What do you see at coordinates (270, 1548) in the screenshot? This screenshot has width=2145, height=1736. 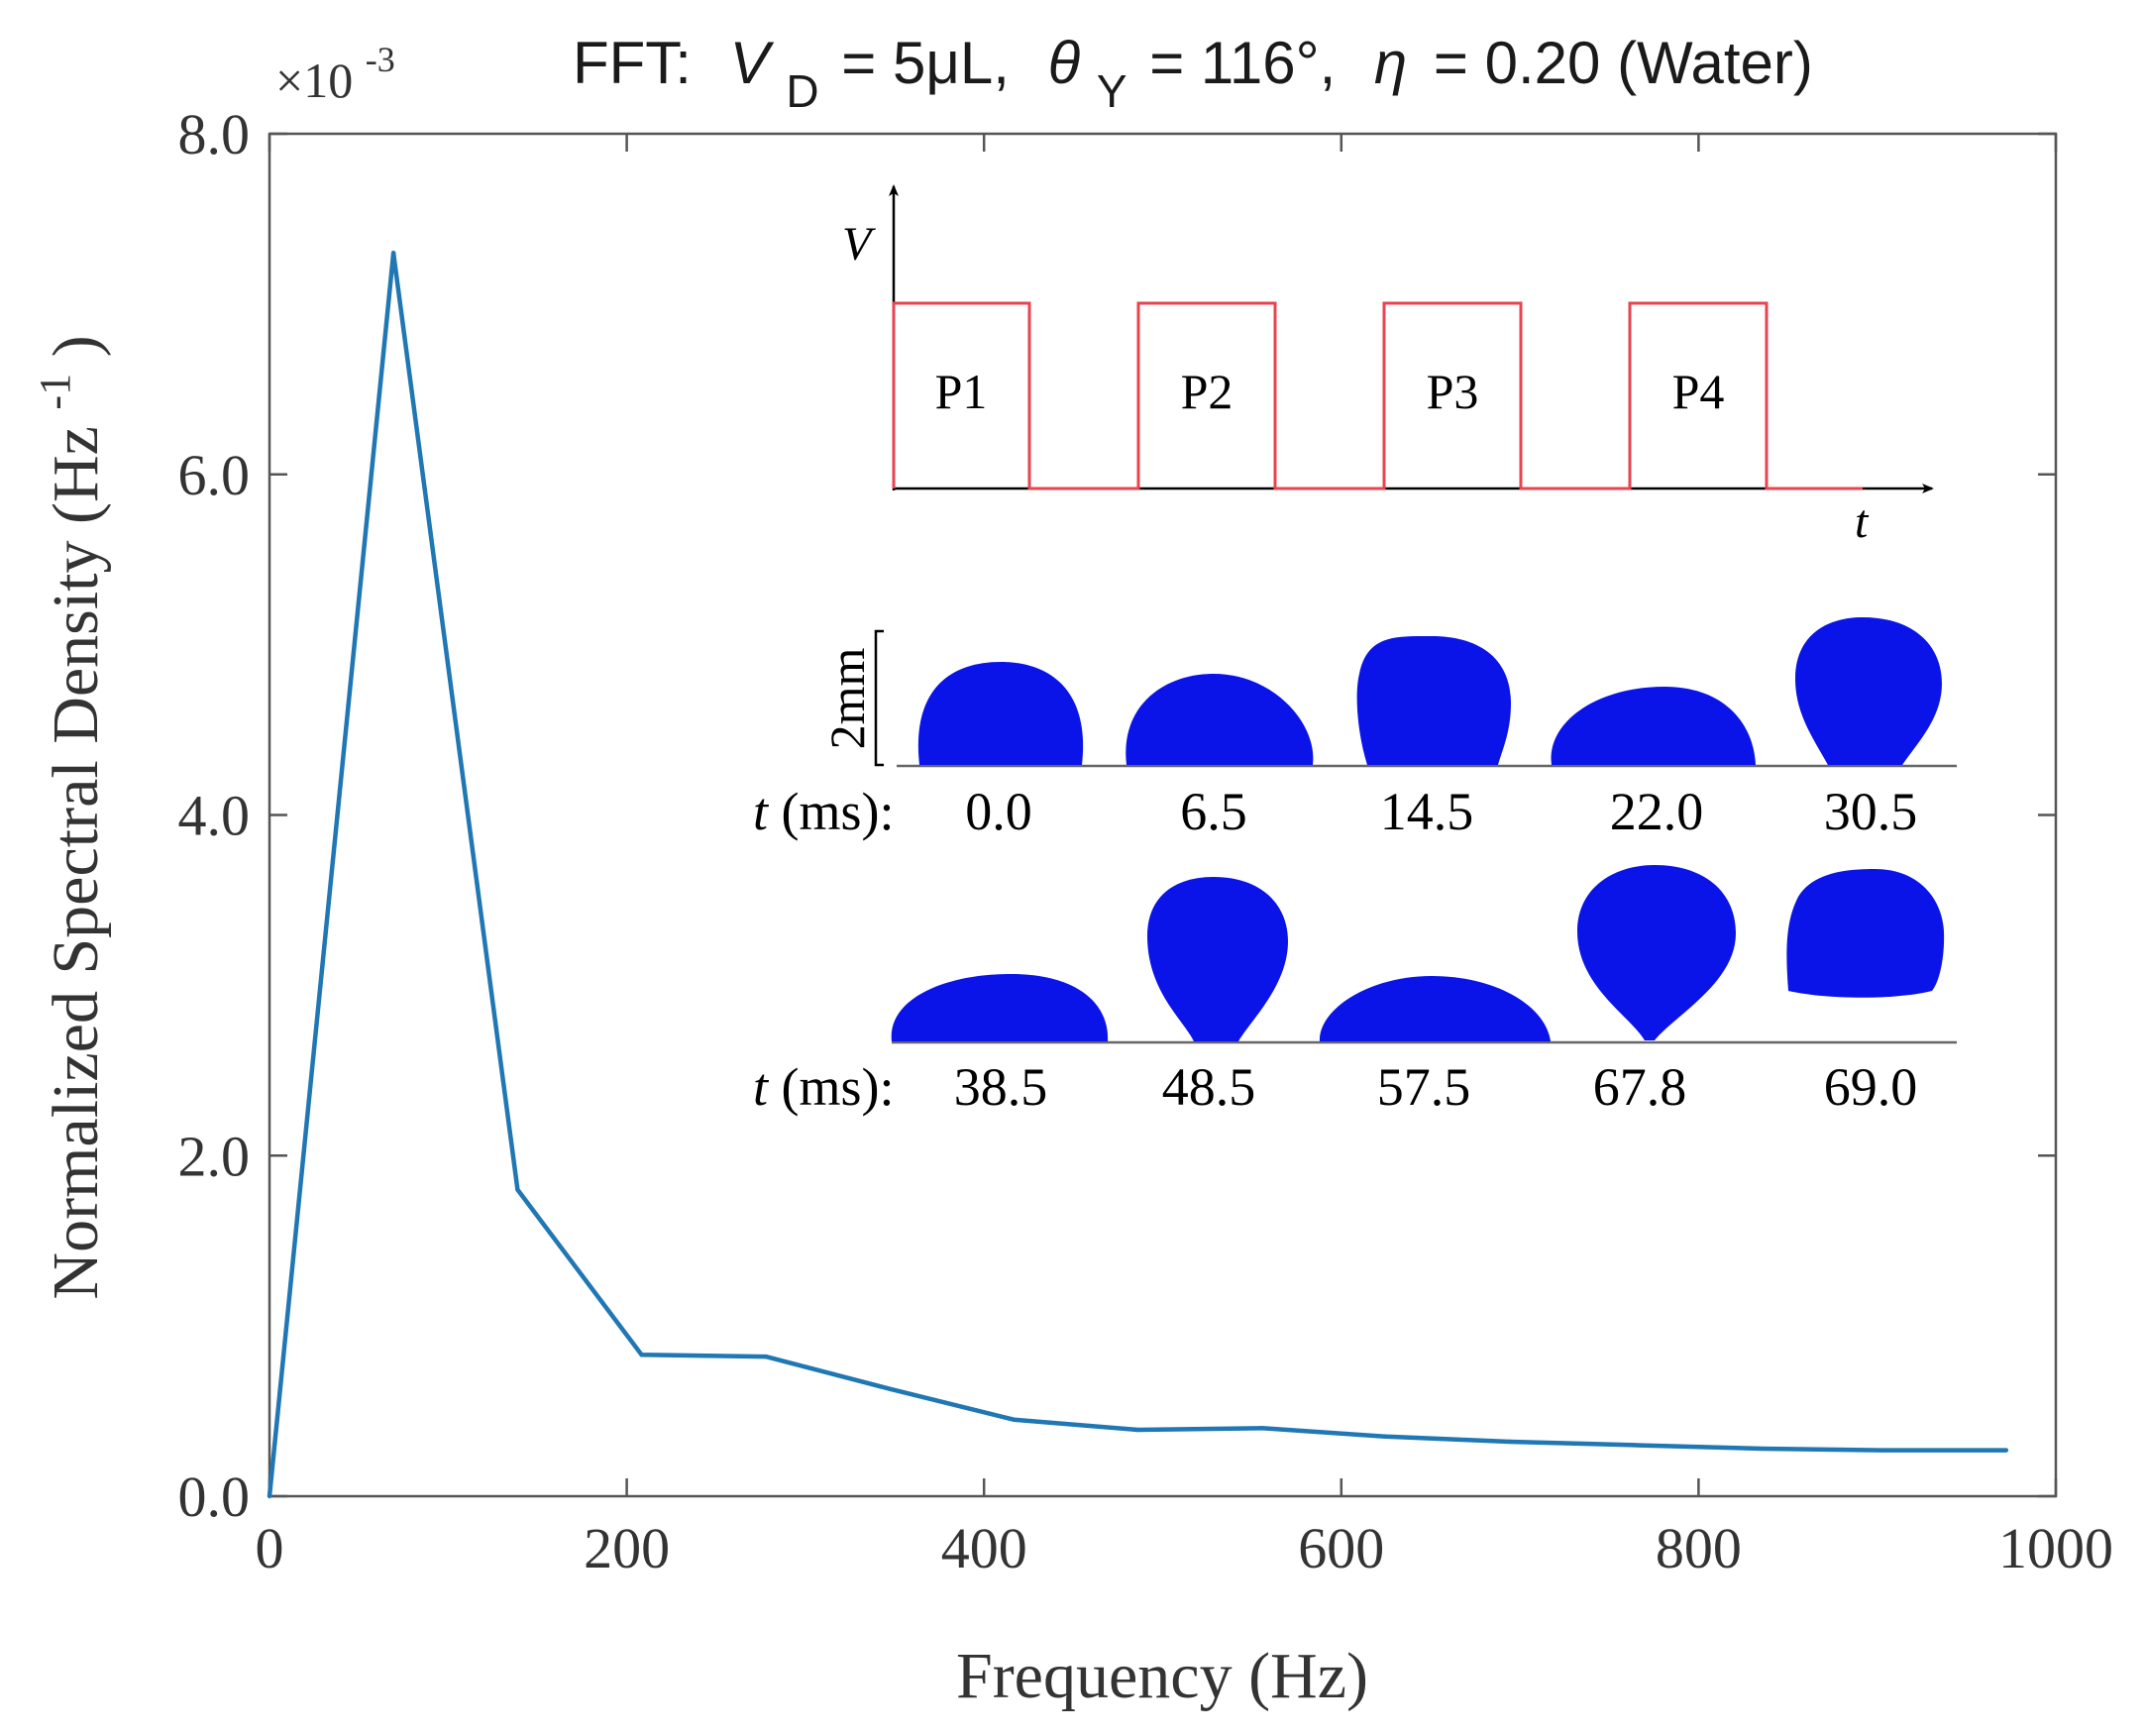 I see `x-tick-label: 0` at bounding box center [270, 1548].